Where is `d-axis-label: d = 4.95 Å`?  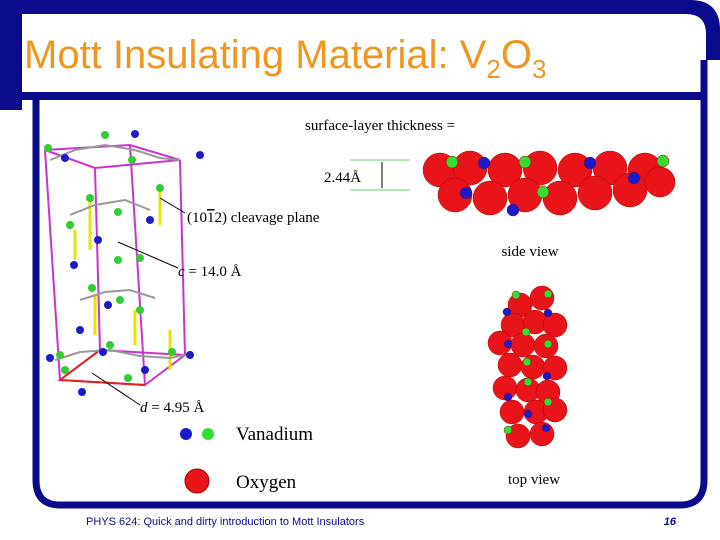 d-axis-label: d = 4.95 Å is located at coordinates (172, 408).